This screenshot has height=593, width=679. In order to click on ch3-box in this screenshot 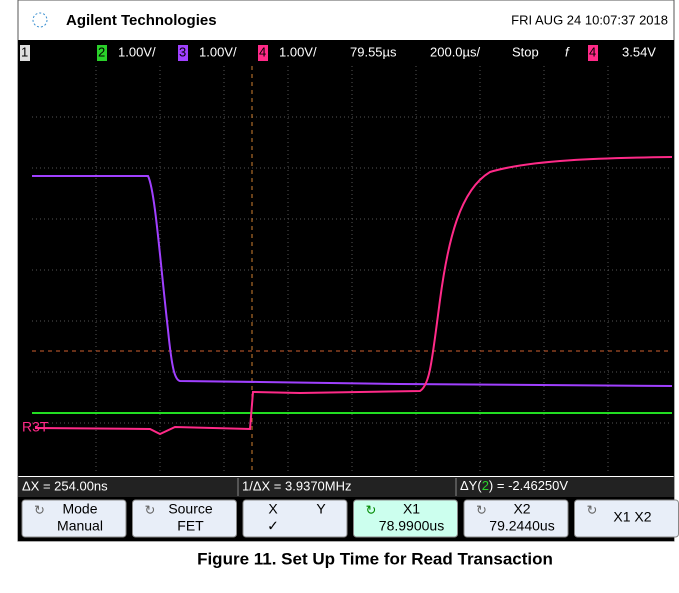, I will do `click(183, 53)`.